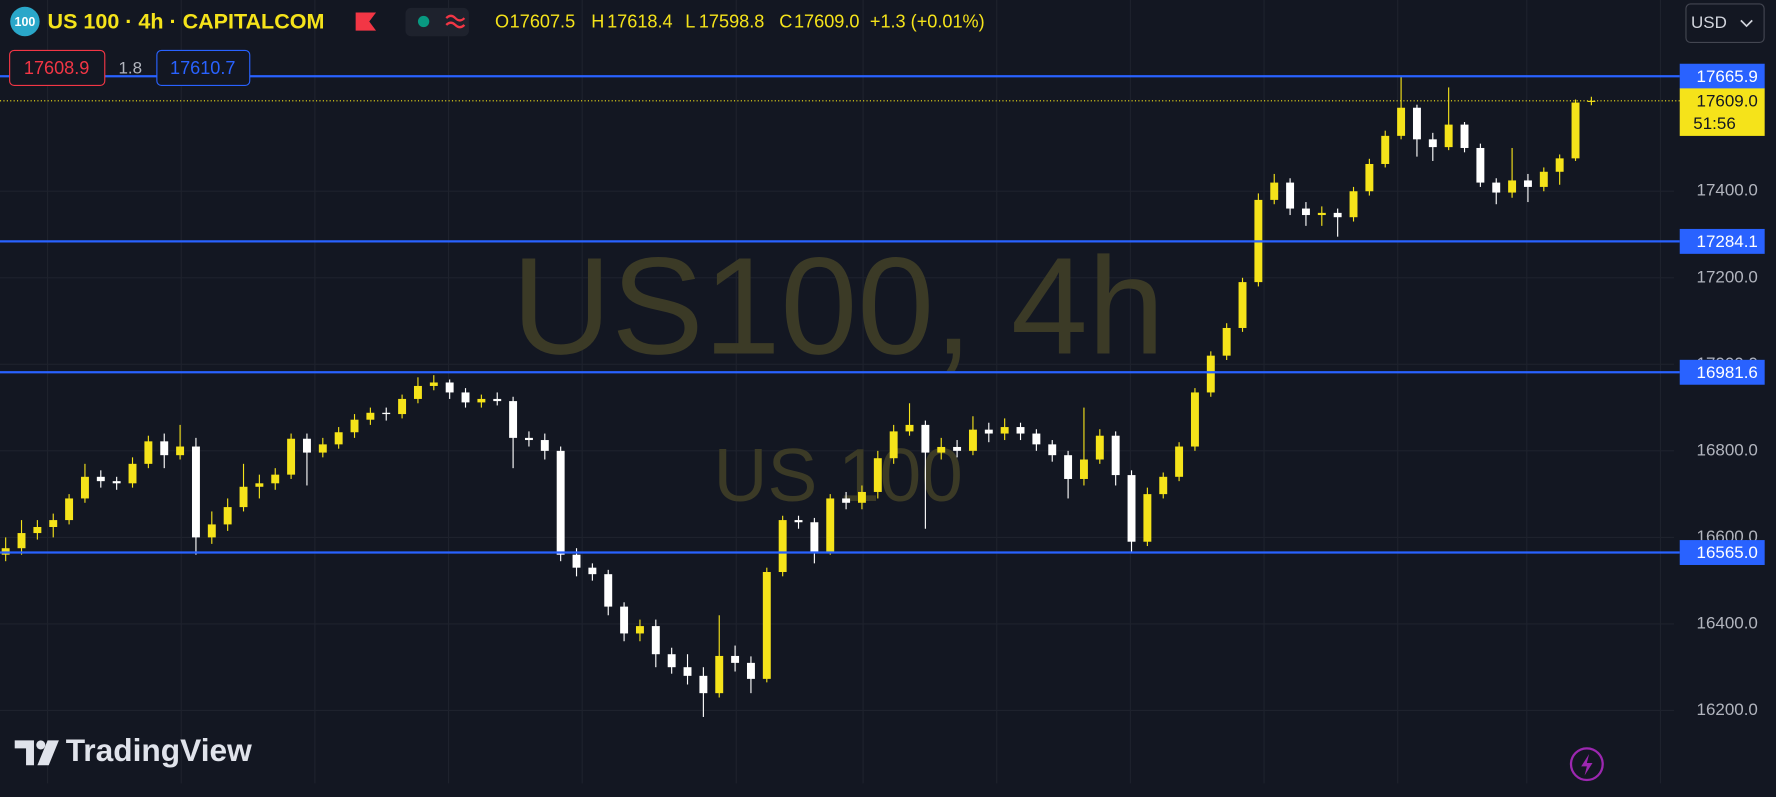 Image resolution: width=1776 pixels, height=797 pixels. What do you see at coordinates (1722, 112) in the screenshot?
I see `last-price-bg` at bounding box center [1722, 112].